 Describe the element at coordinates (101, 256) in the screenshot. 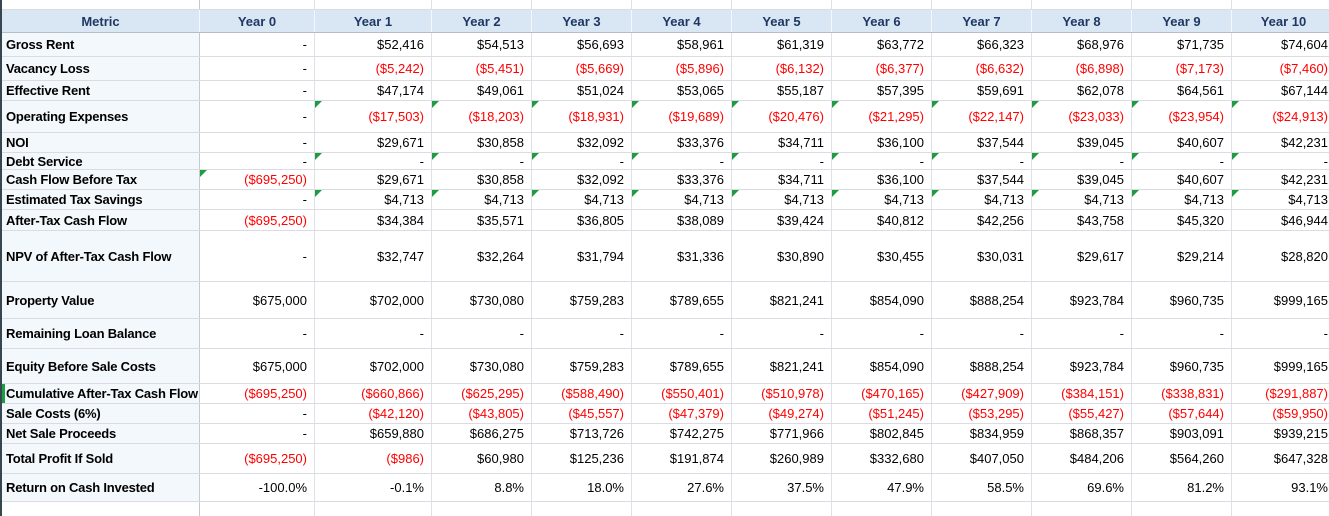

I see `row-label: NPV of After-Tax Cash Flow` at that location.